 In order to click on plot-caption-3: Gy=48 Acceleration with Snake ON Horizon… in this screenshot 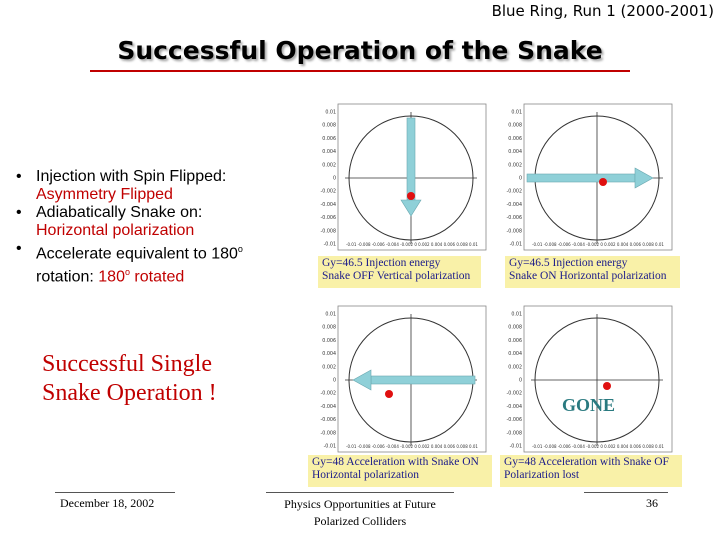, I will do `click(400, 471)`.